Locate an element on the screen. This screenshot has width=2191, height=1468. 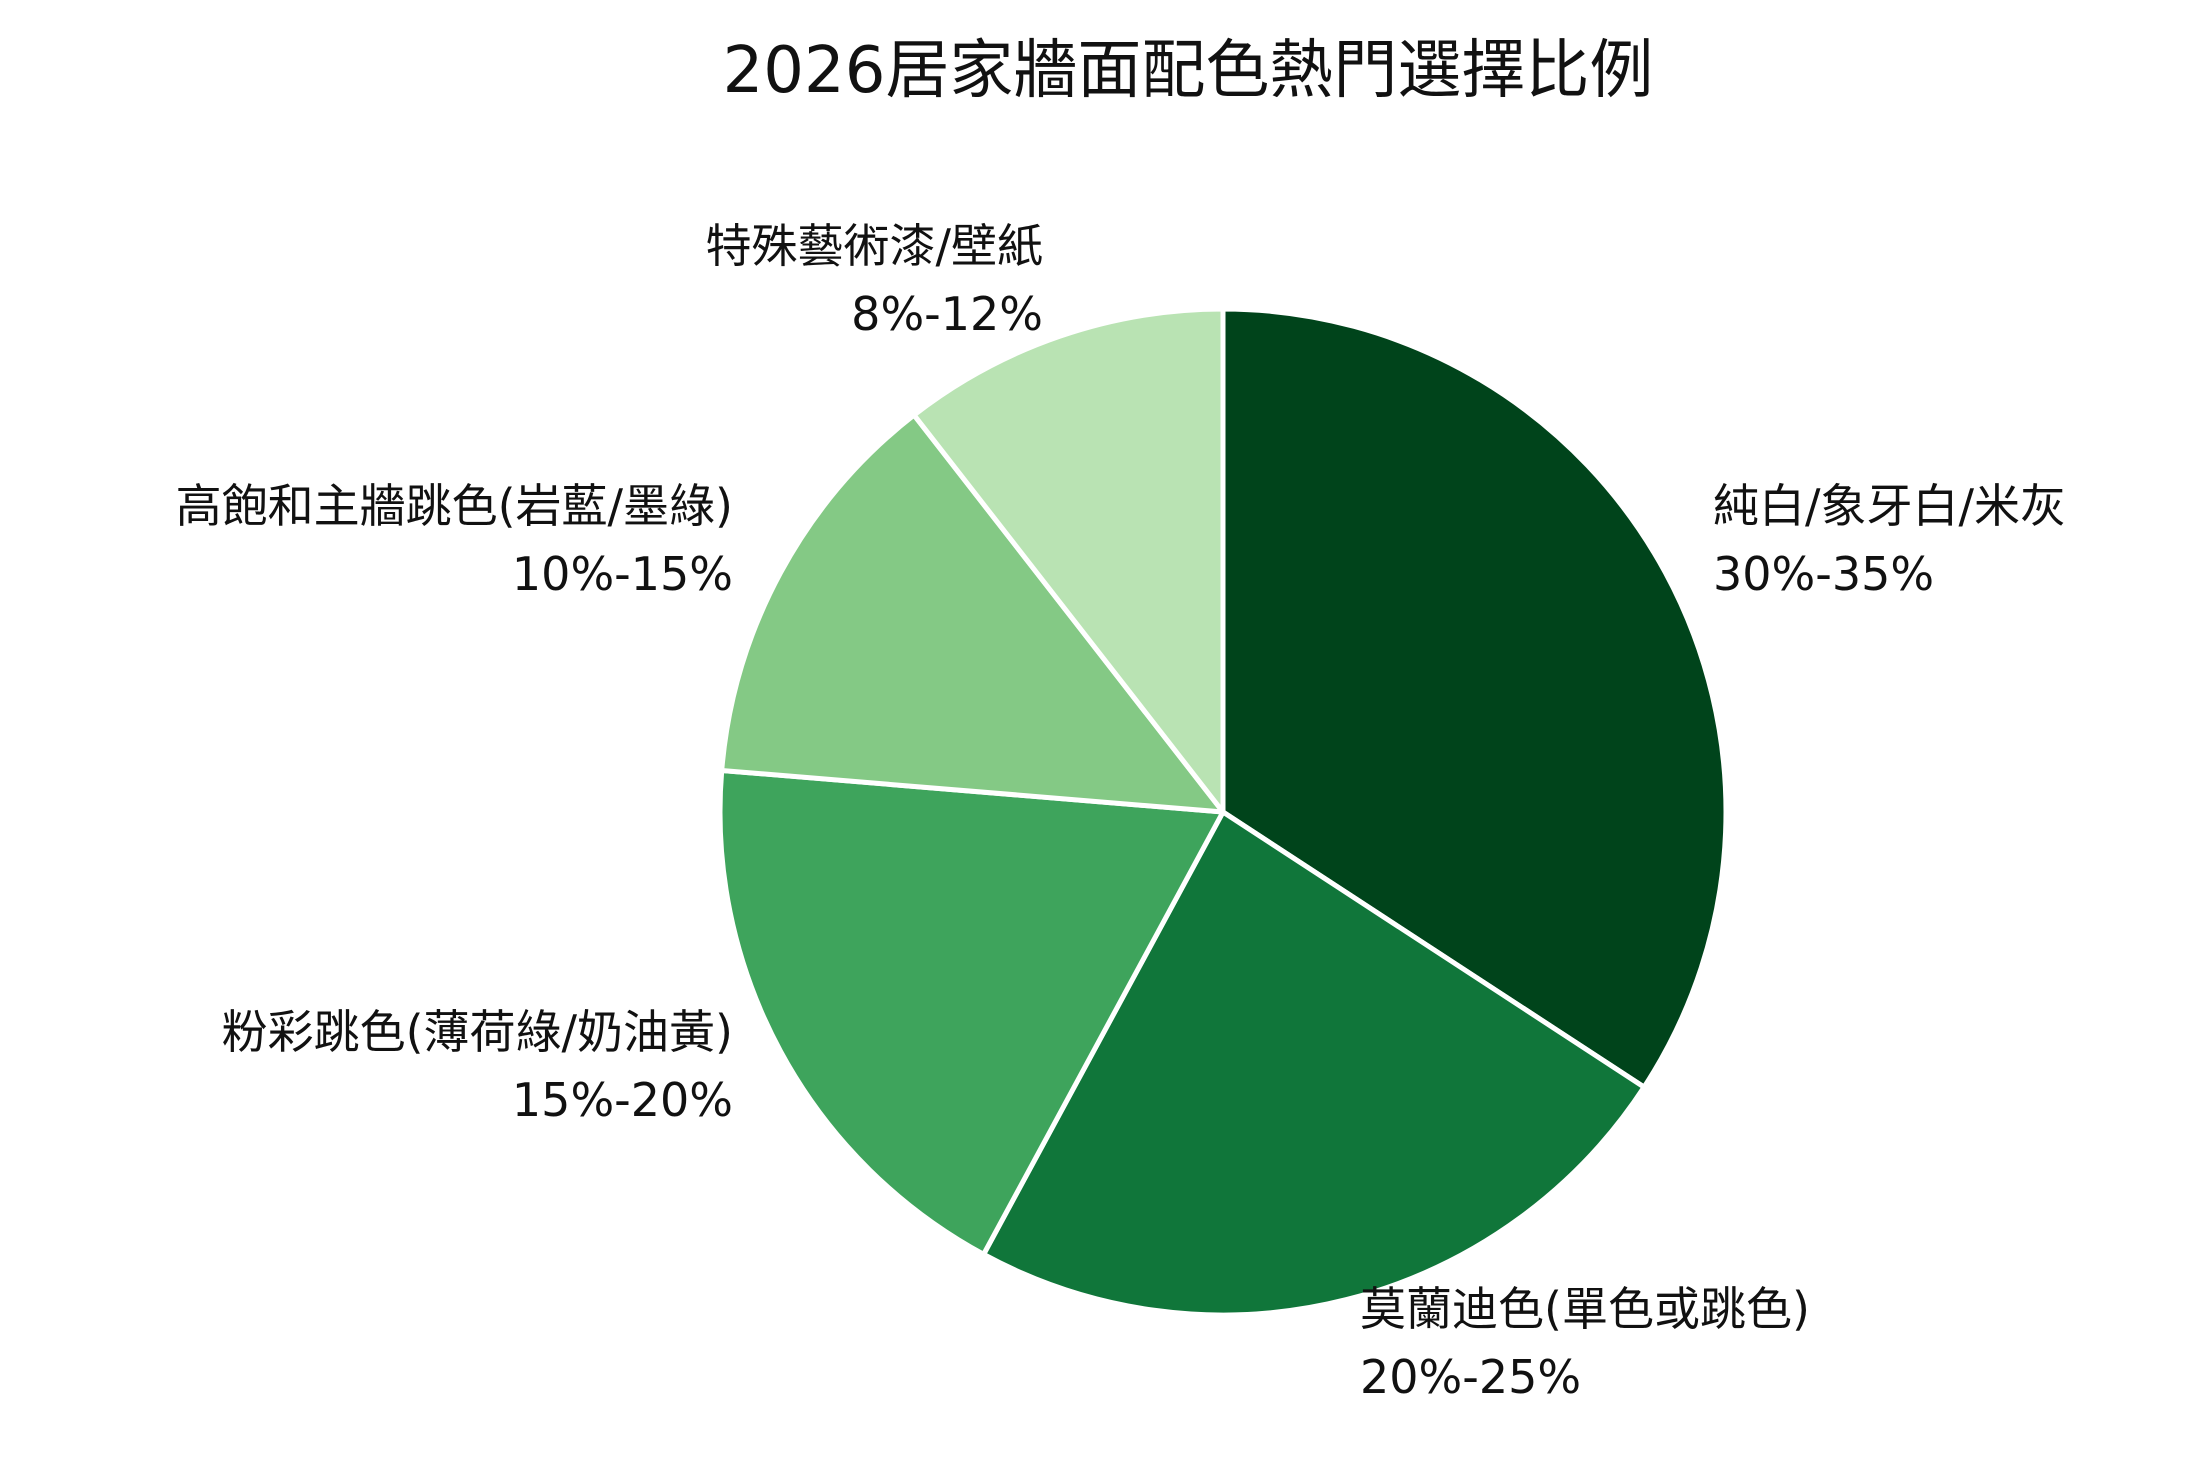
slice-value-label-5: 8%-12% is located at coordinates (947, 314).